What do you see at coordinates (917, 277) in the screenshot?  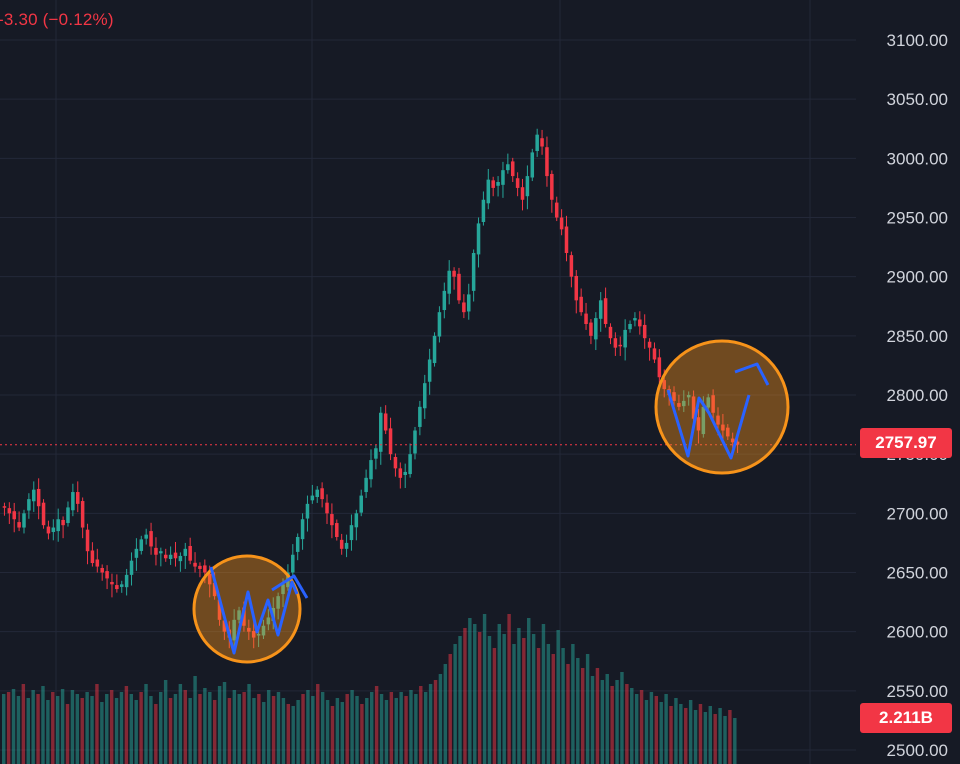 I see `y-tick-label: 2900.00` at bounding box center [917, 277].